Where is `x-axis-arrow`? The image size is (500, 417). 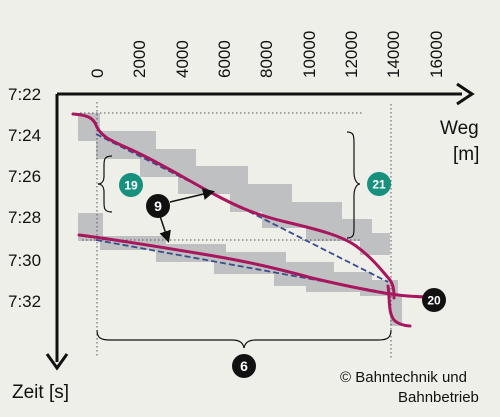
x-axis-arrow is located at coordinates (465, 94).